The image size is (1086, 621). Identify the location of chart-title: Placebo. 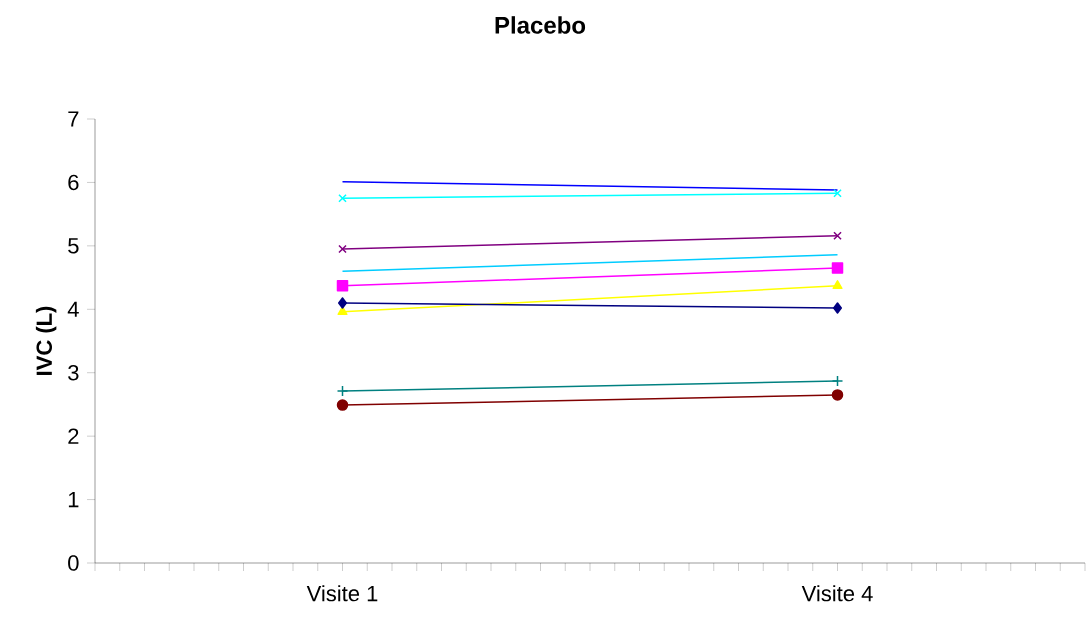
(540, 25).